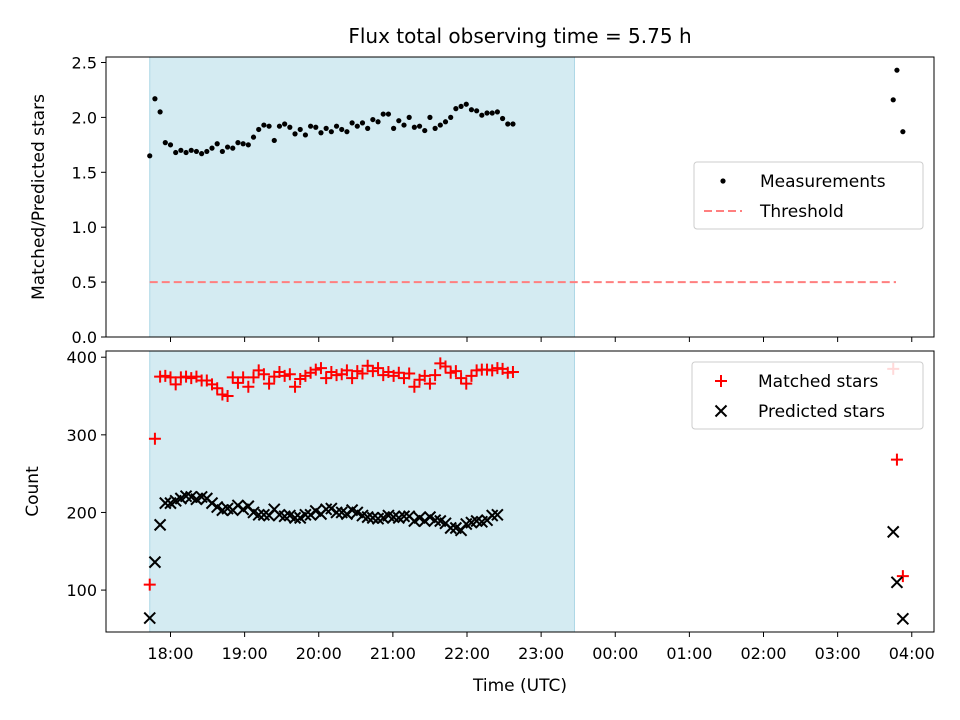 This screenshot has width=960, height=720. I want to click on counts-legend: Matched stars Predicted stars, so click(807, 395).